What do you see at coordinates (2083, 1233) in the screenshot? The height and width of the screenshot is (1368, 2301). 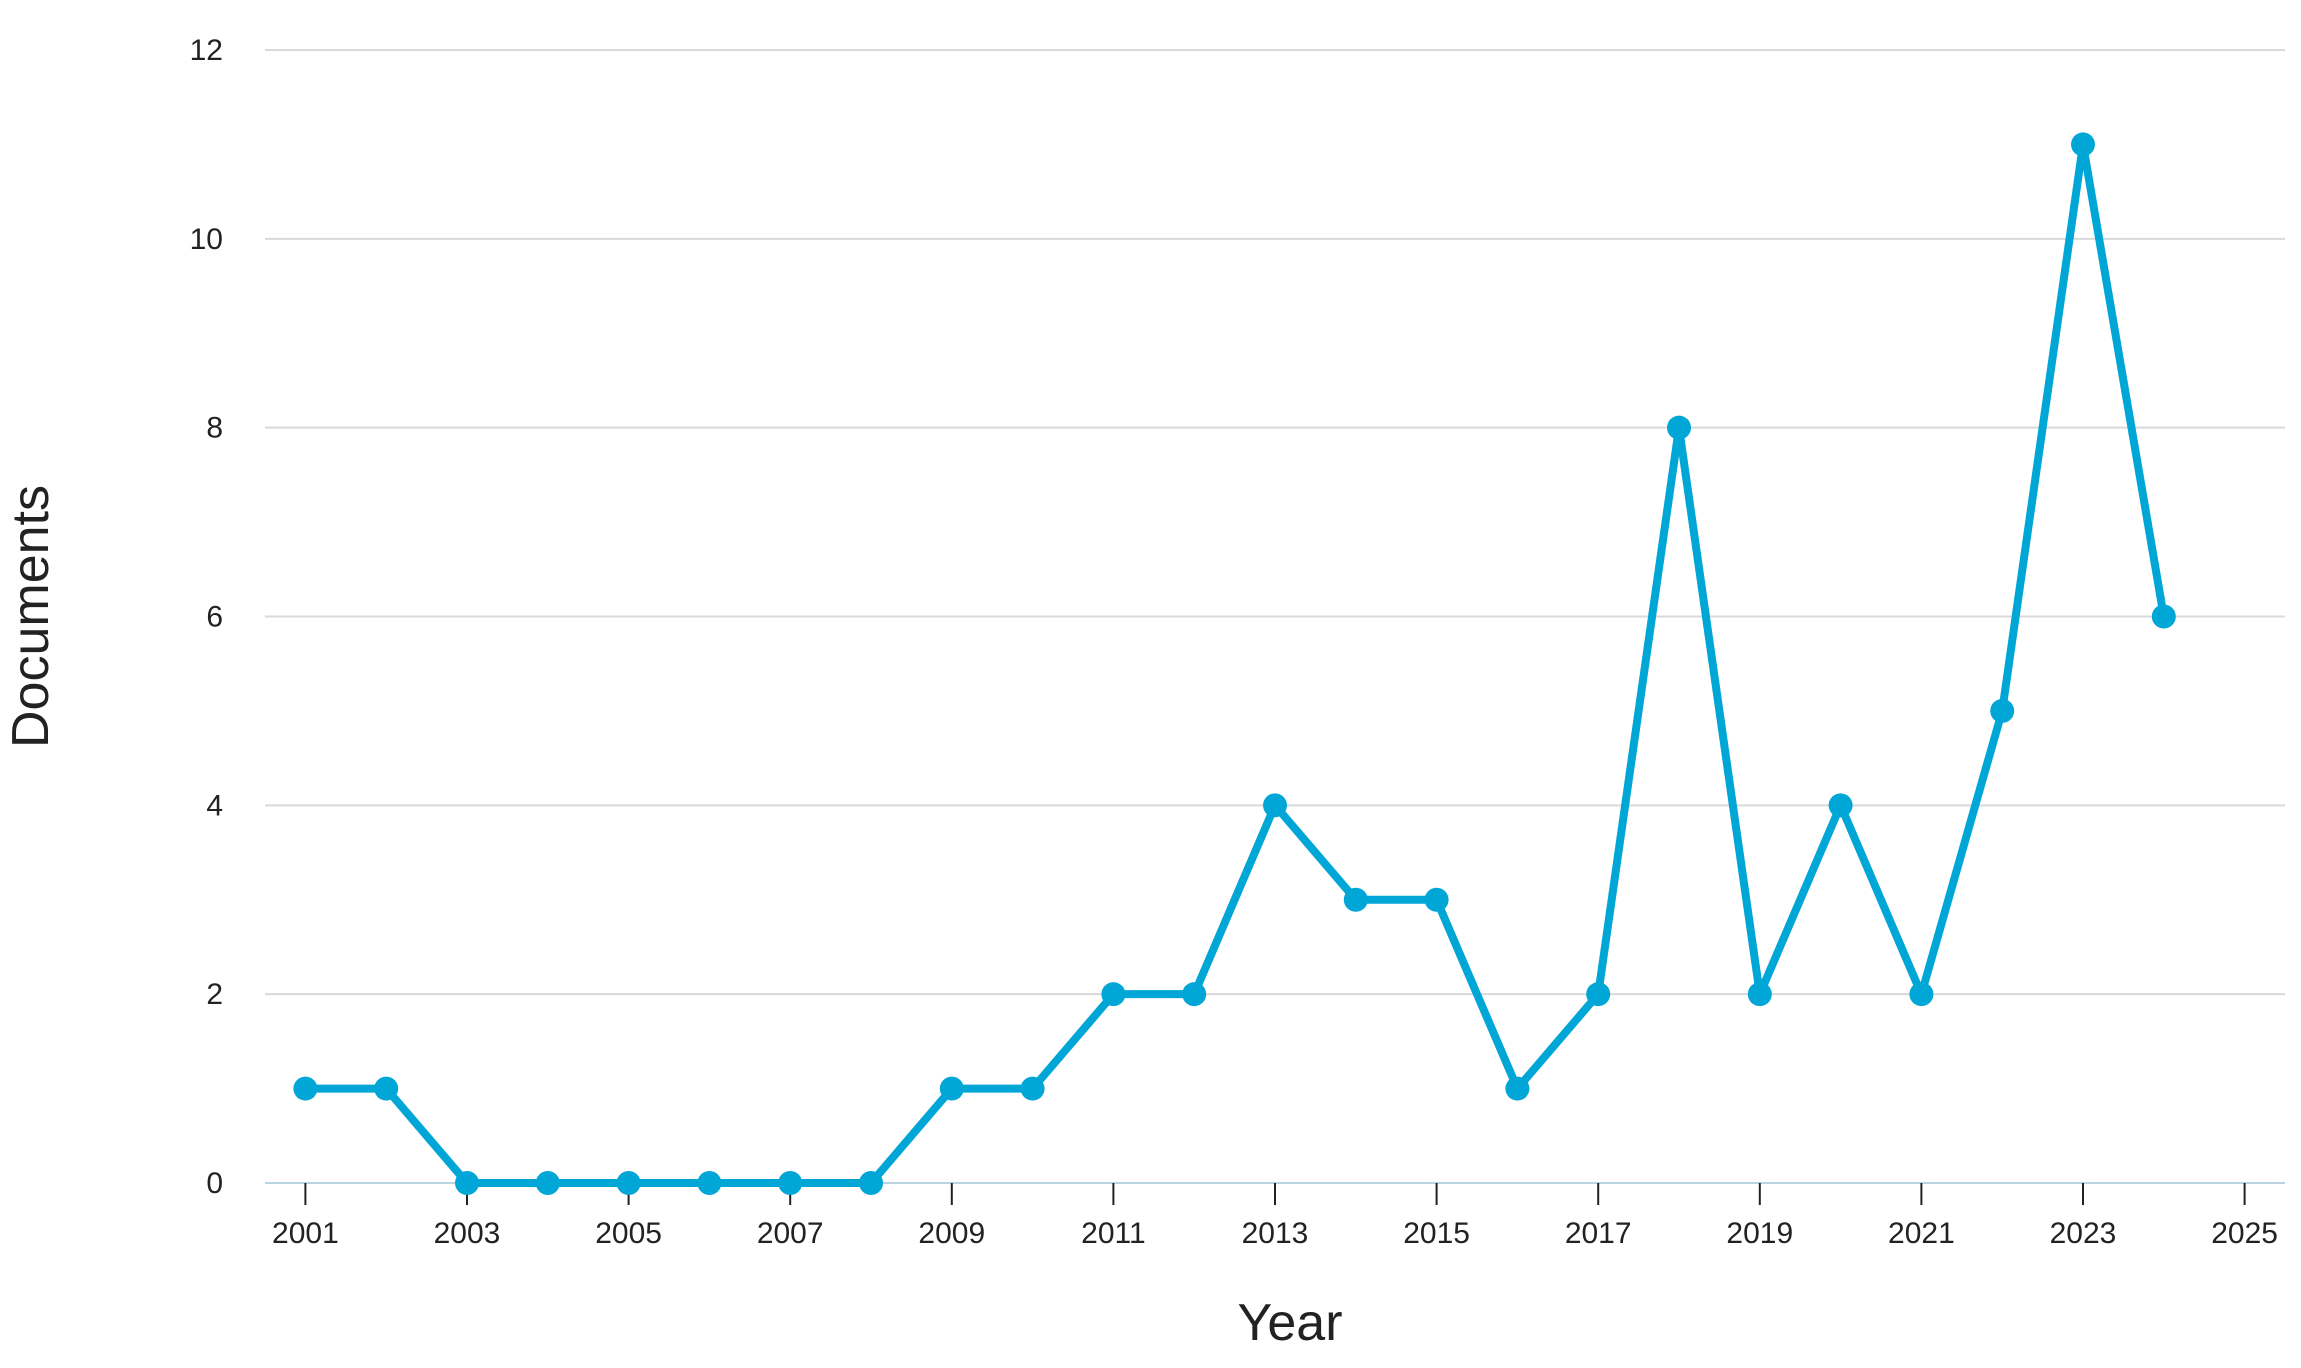 I see `x-tick-label: 2023` at bounding box center [2083, 1233].